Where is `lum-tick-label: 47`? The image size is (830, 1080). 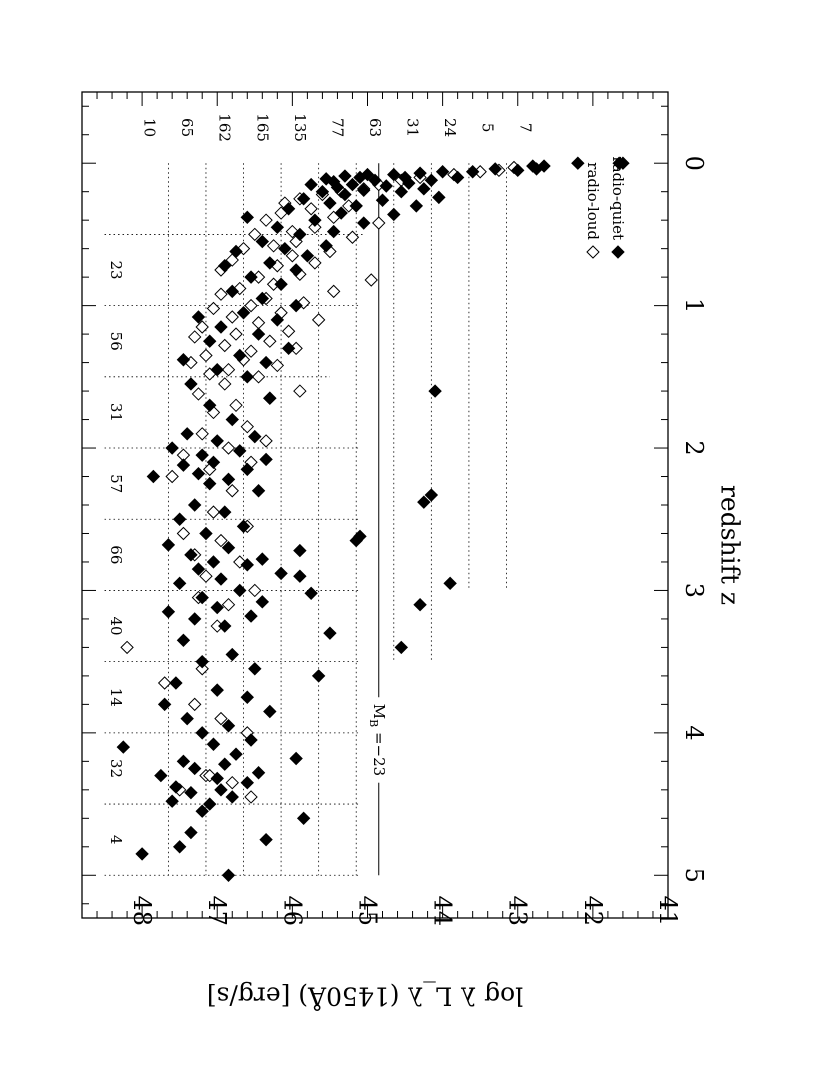 lum-tick-label: 47 is located at coordinates (217, 910).